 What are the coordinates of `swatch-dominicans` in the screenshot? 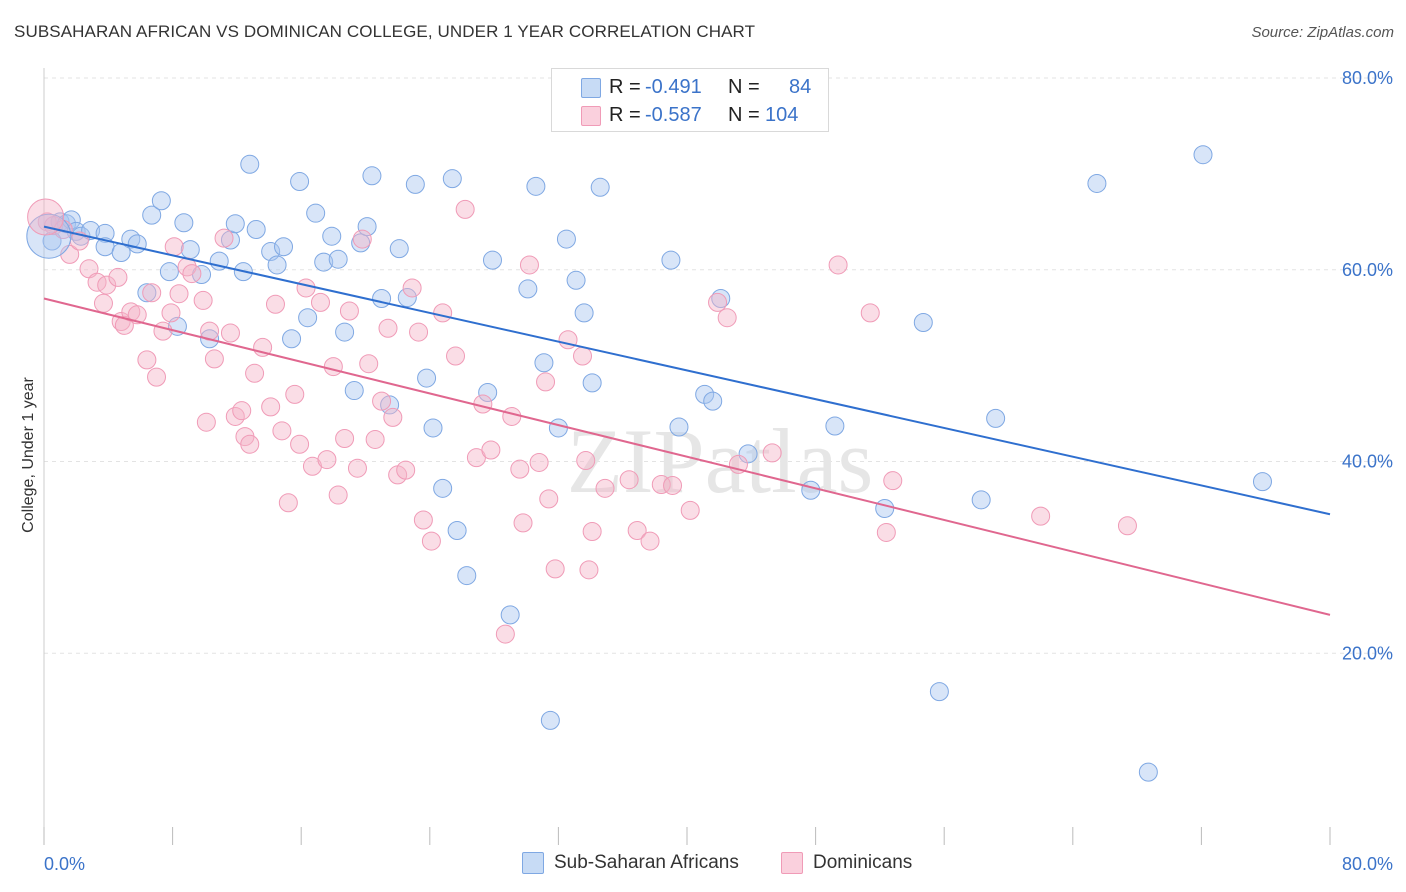 It's located at (591, 116).